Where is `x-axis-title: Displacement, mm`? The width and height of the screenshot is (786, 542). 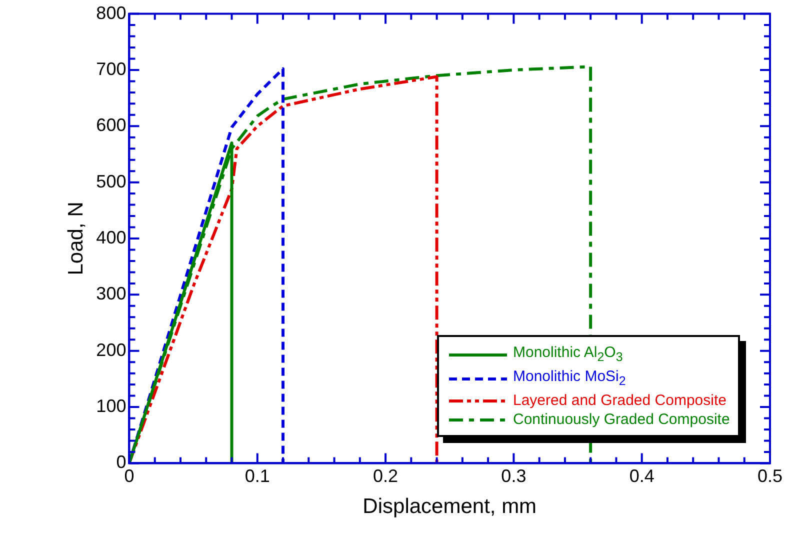
x-axis-title: Displacement, mm is located at coordinates (449, 506).